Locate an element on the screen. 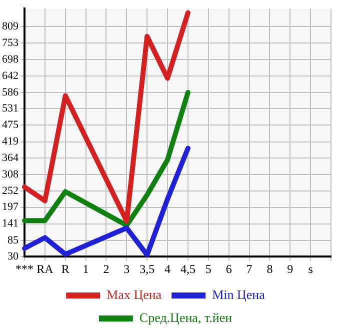 The width and height of the screenshot is (345, 335). x-tick-label: s is located at coordinates (311, 269).